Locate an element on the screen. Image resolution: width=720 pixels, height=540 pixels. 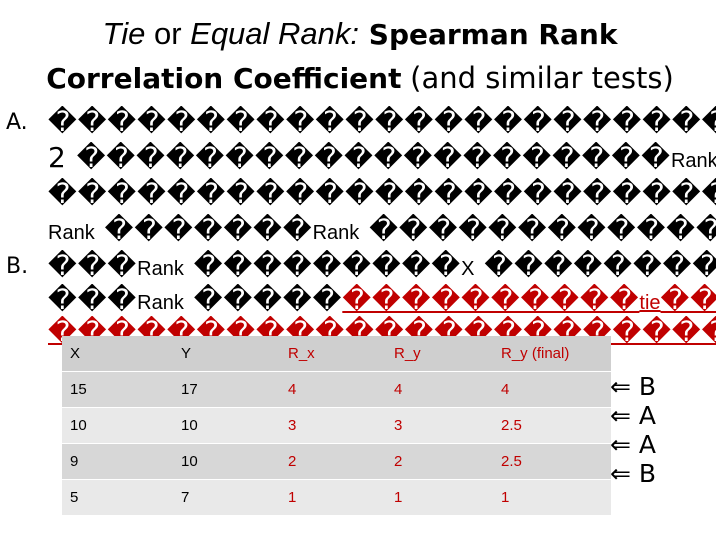
title-correlation-coefficient: Correlation Coefficient is located at coordinates (224, 78).